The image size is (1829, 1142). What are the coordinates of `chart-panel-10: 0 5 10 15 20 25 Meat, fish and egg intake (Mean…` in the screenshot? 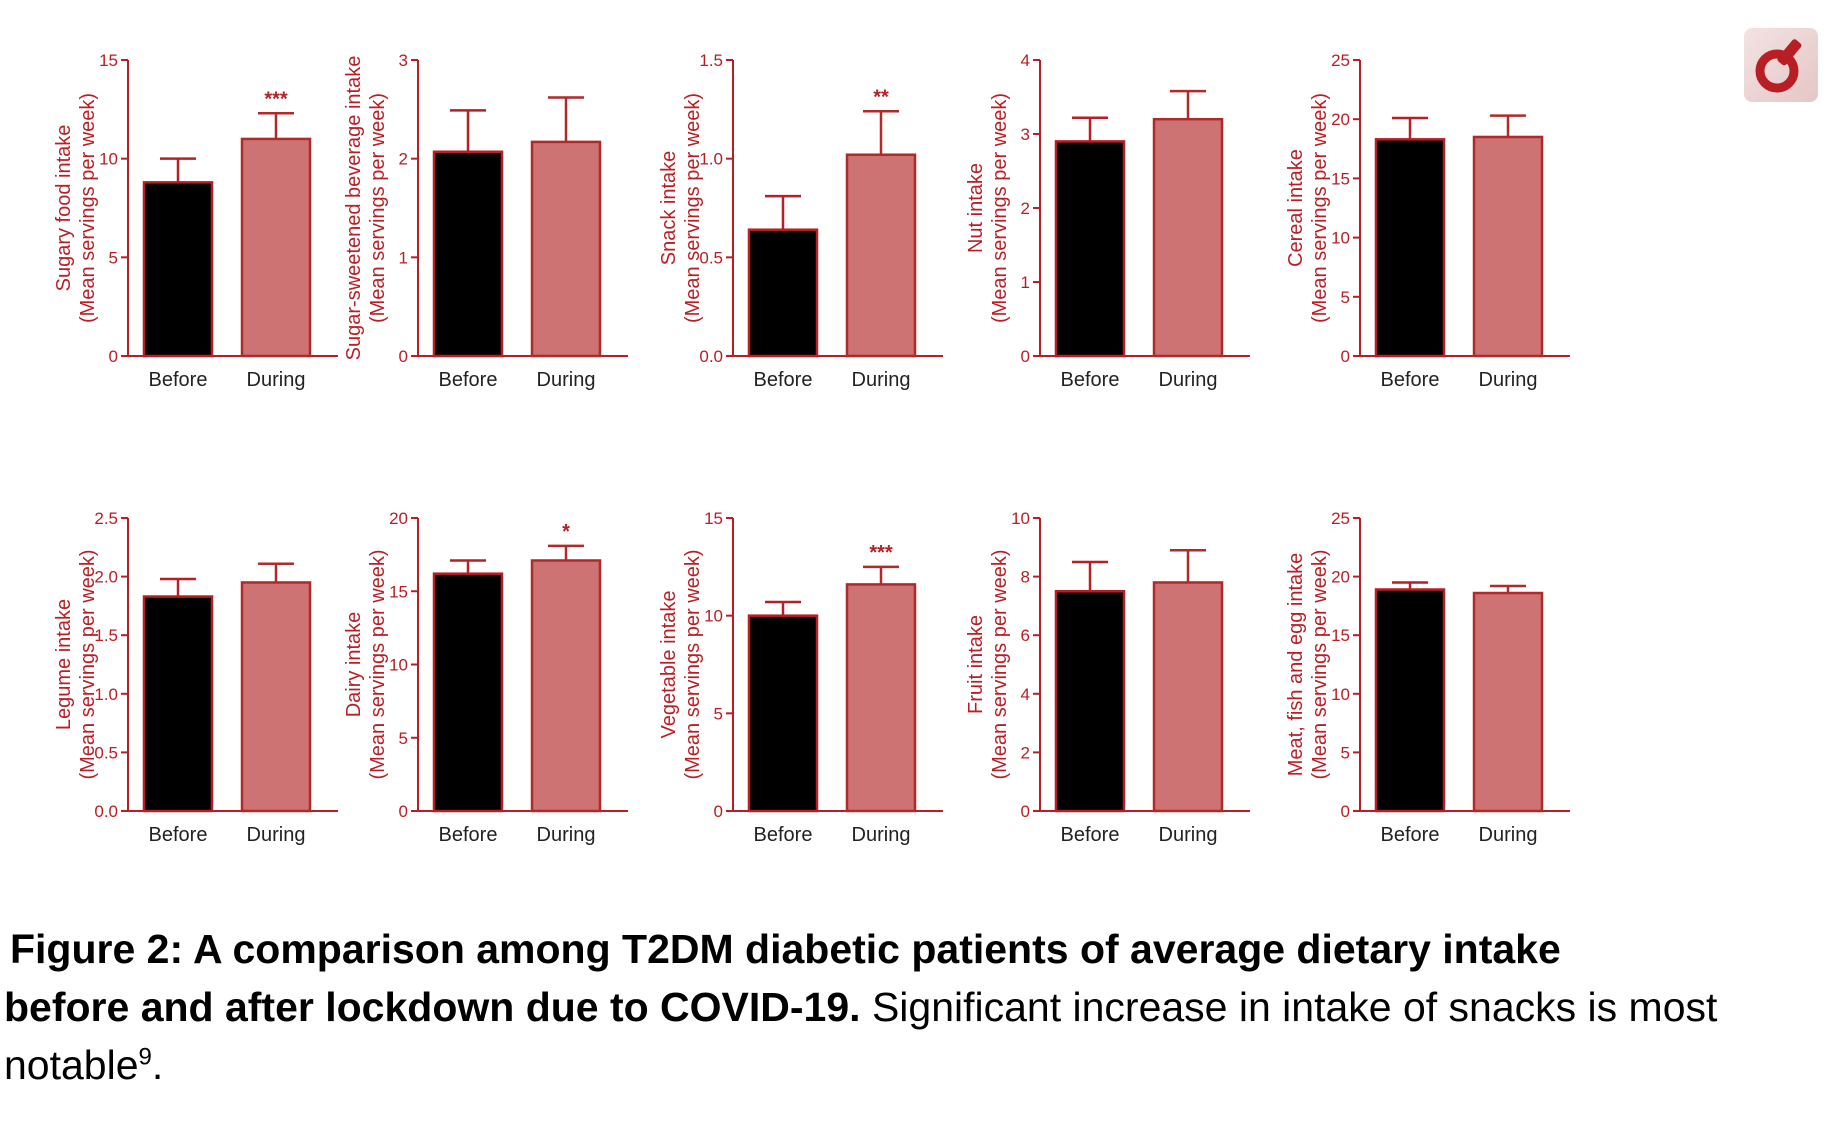 It's located at (1427, 677).